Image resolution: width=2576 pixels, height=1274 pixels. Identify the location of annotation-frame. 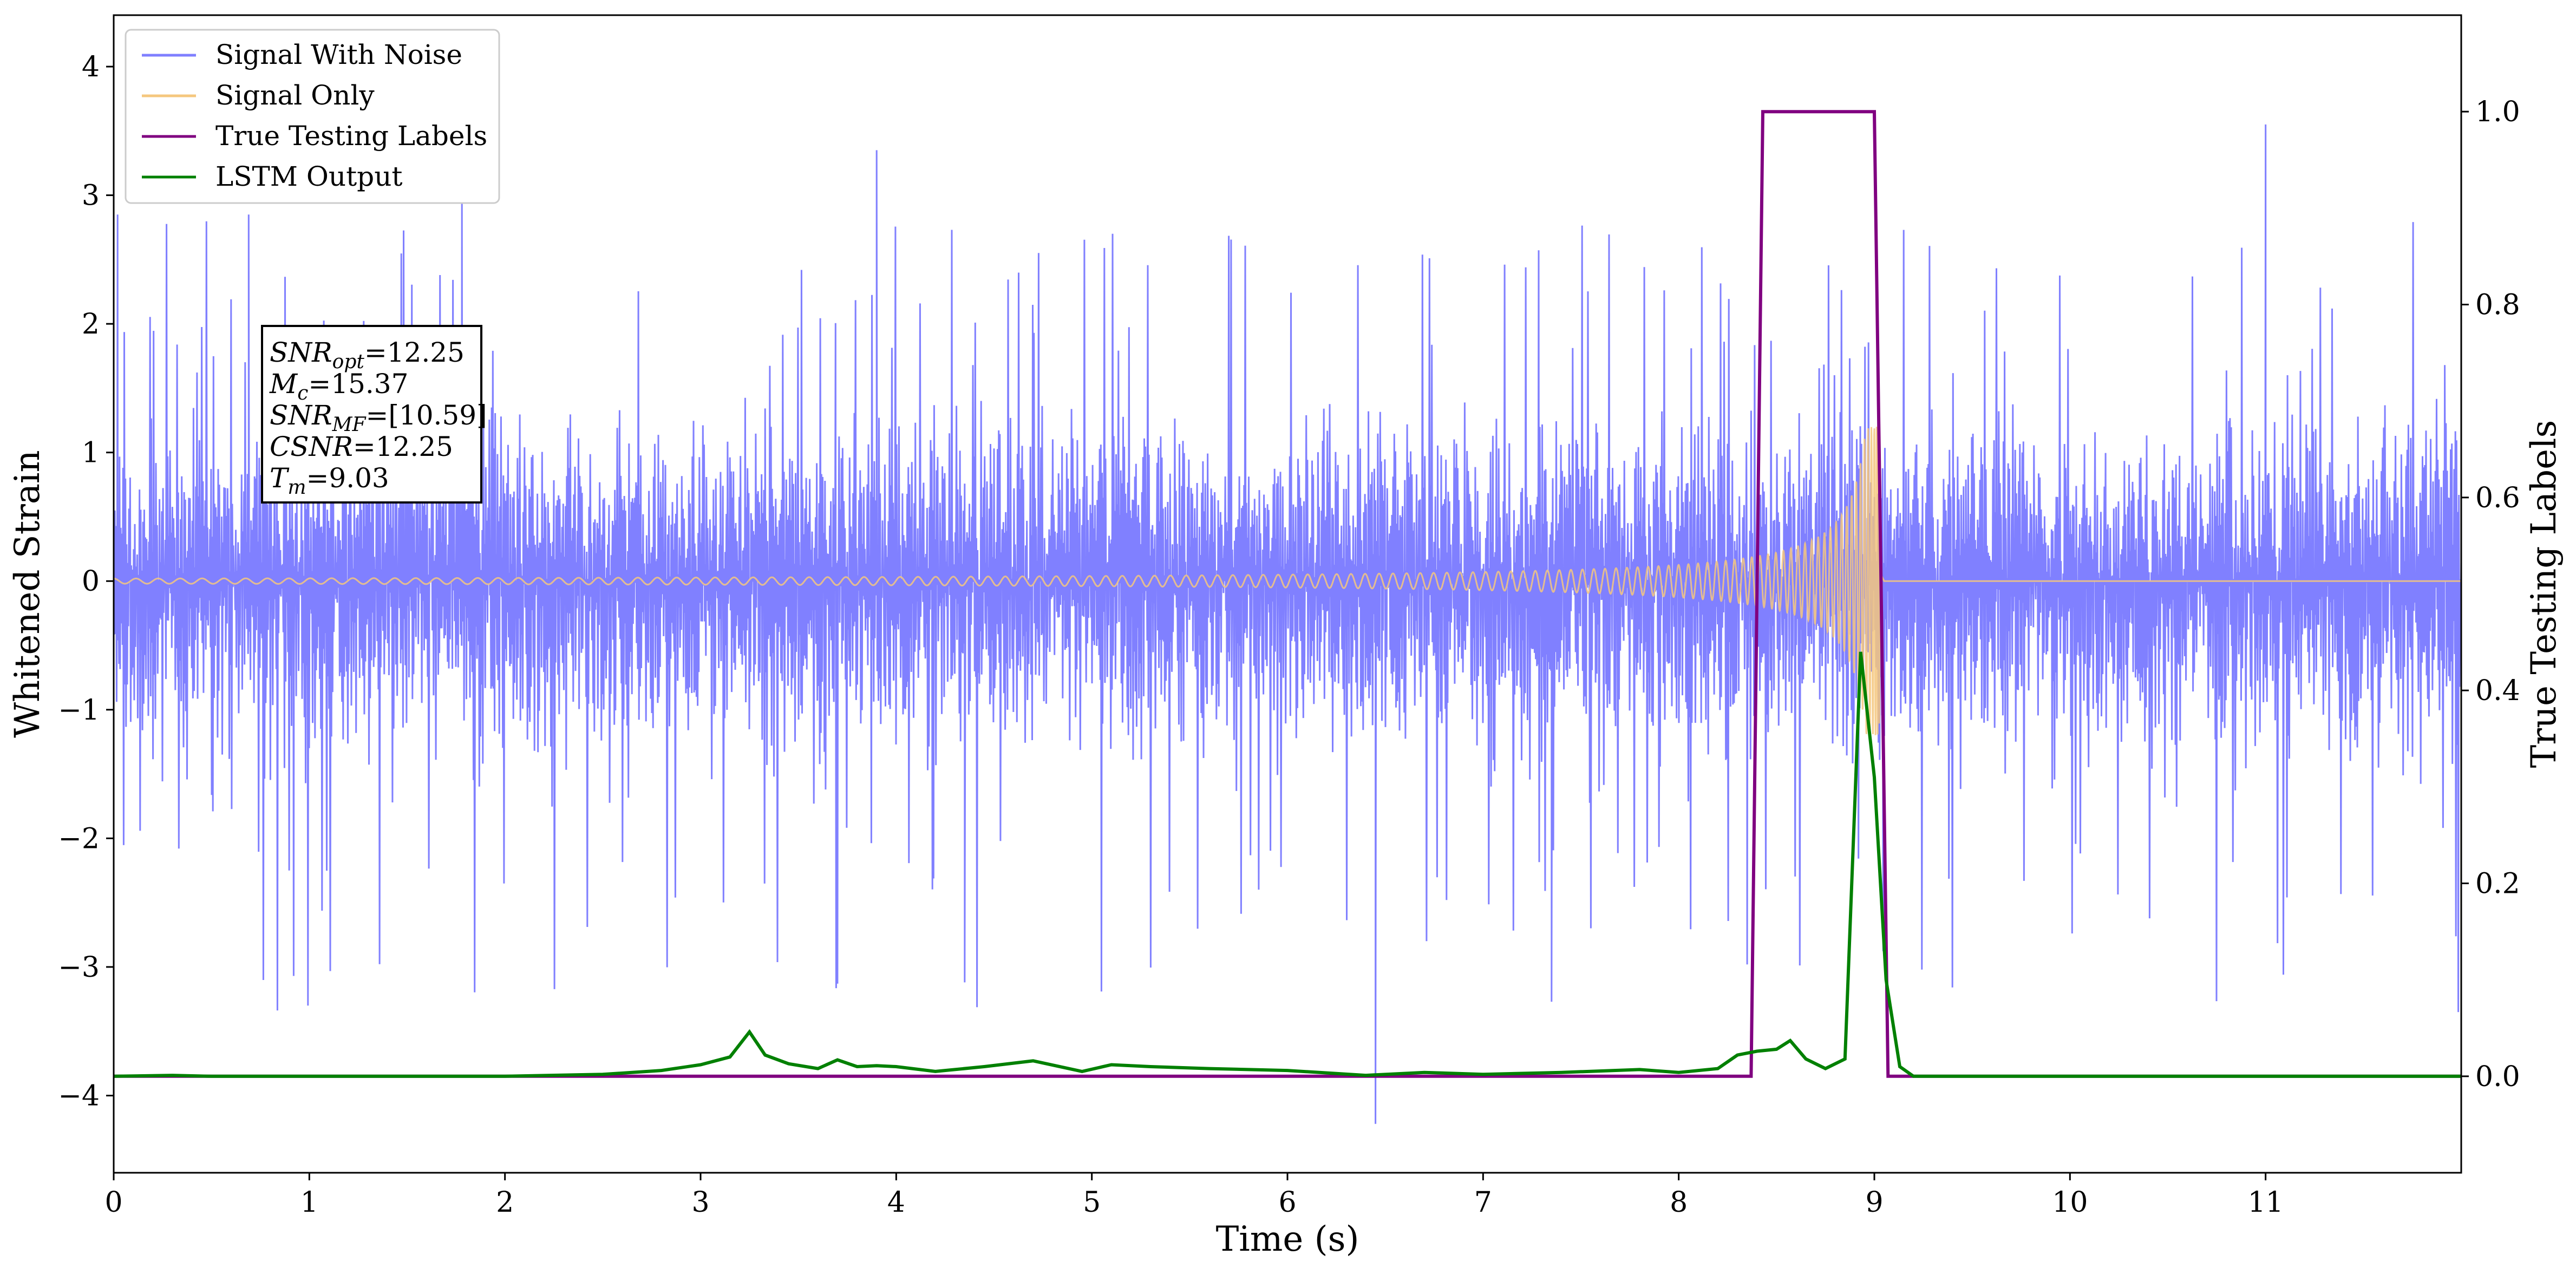
(371, 414).